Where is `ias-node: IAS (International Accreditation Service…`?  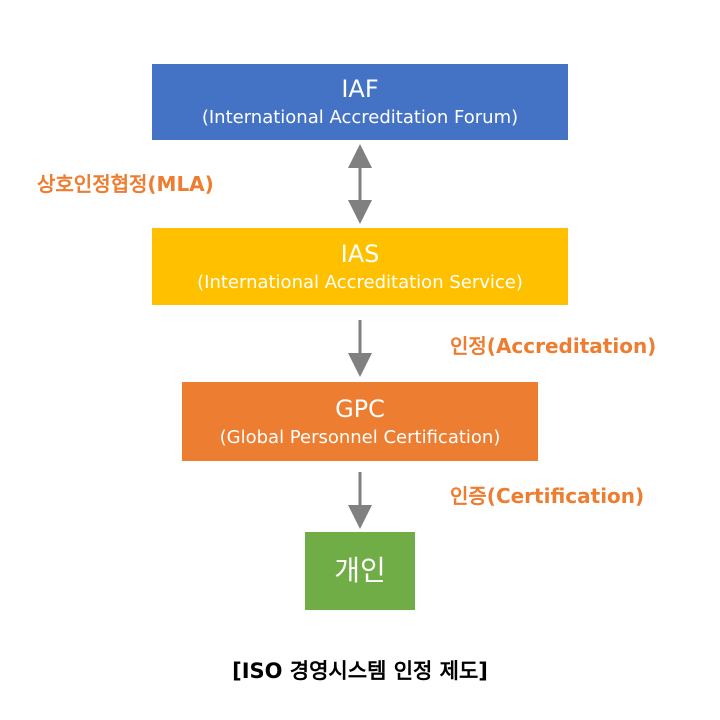
ias-node: IAS (International Accreditation Service… is located at coordinates (360, 266).